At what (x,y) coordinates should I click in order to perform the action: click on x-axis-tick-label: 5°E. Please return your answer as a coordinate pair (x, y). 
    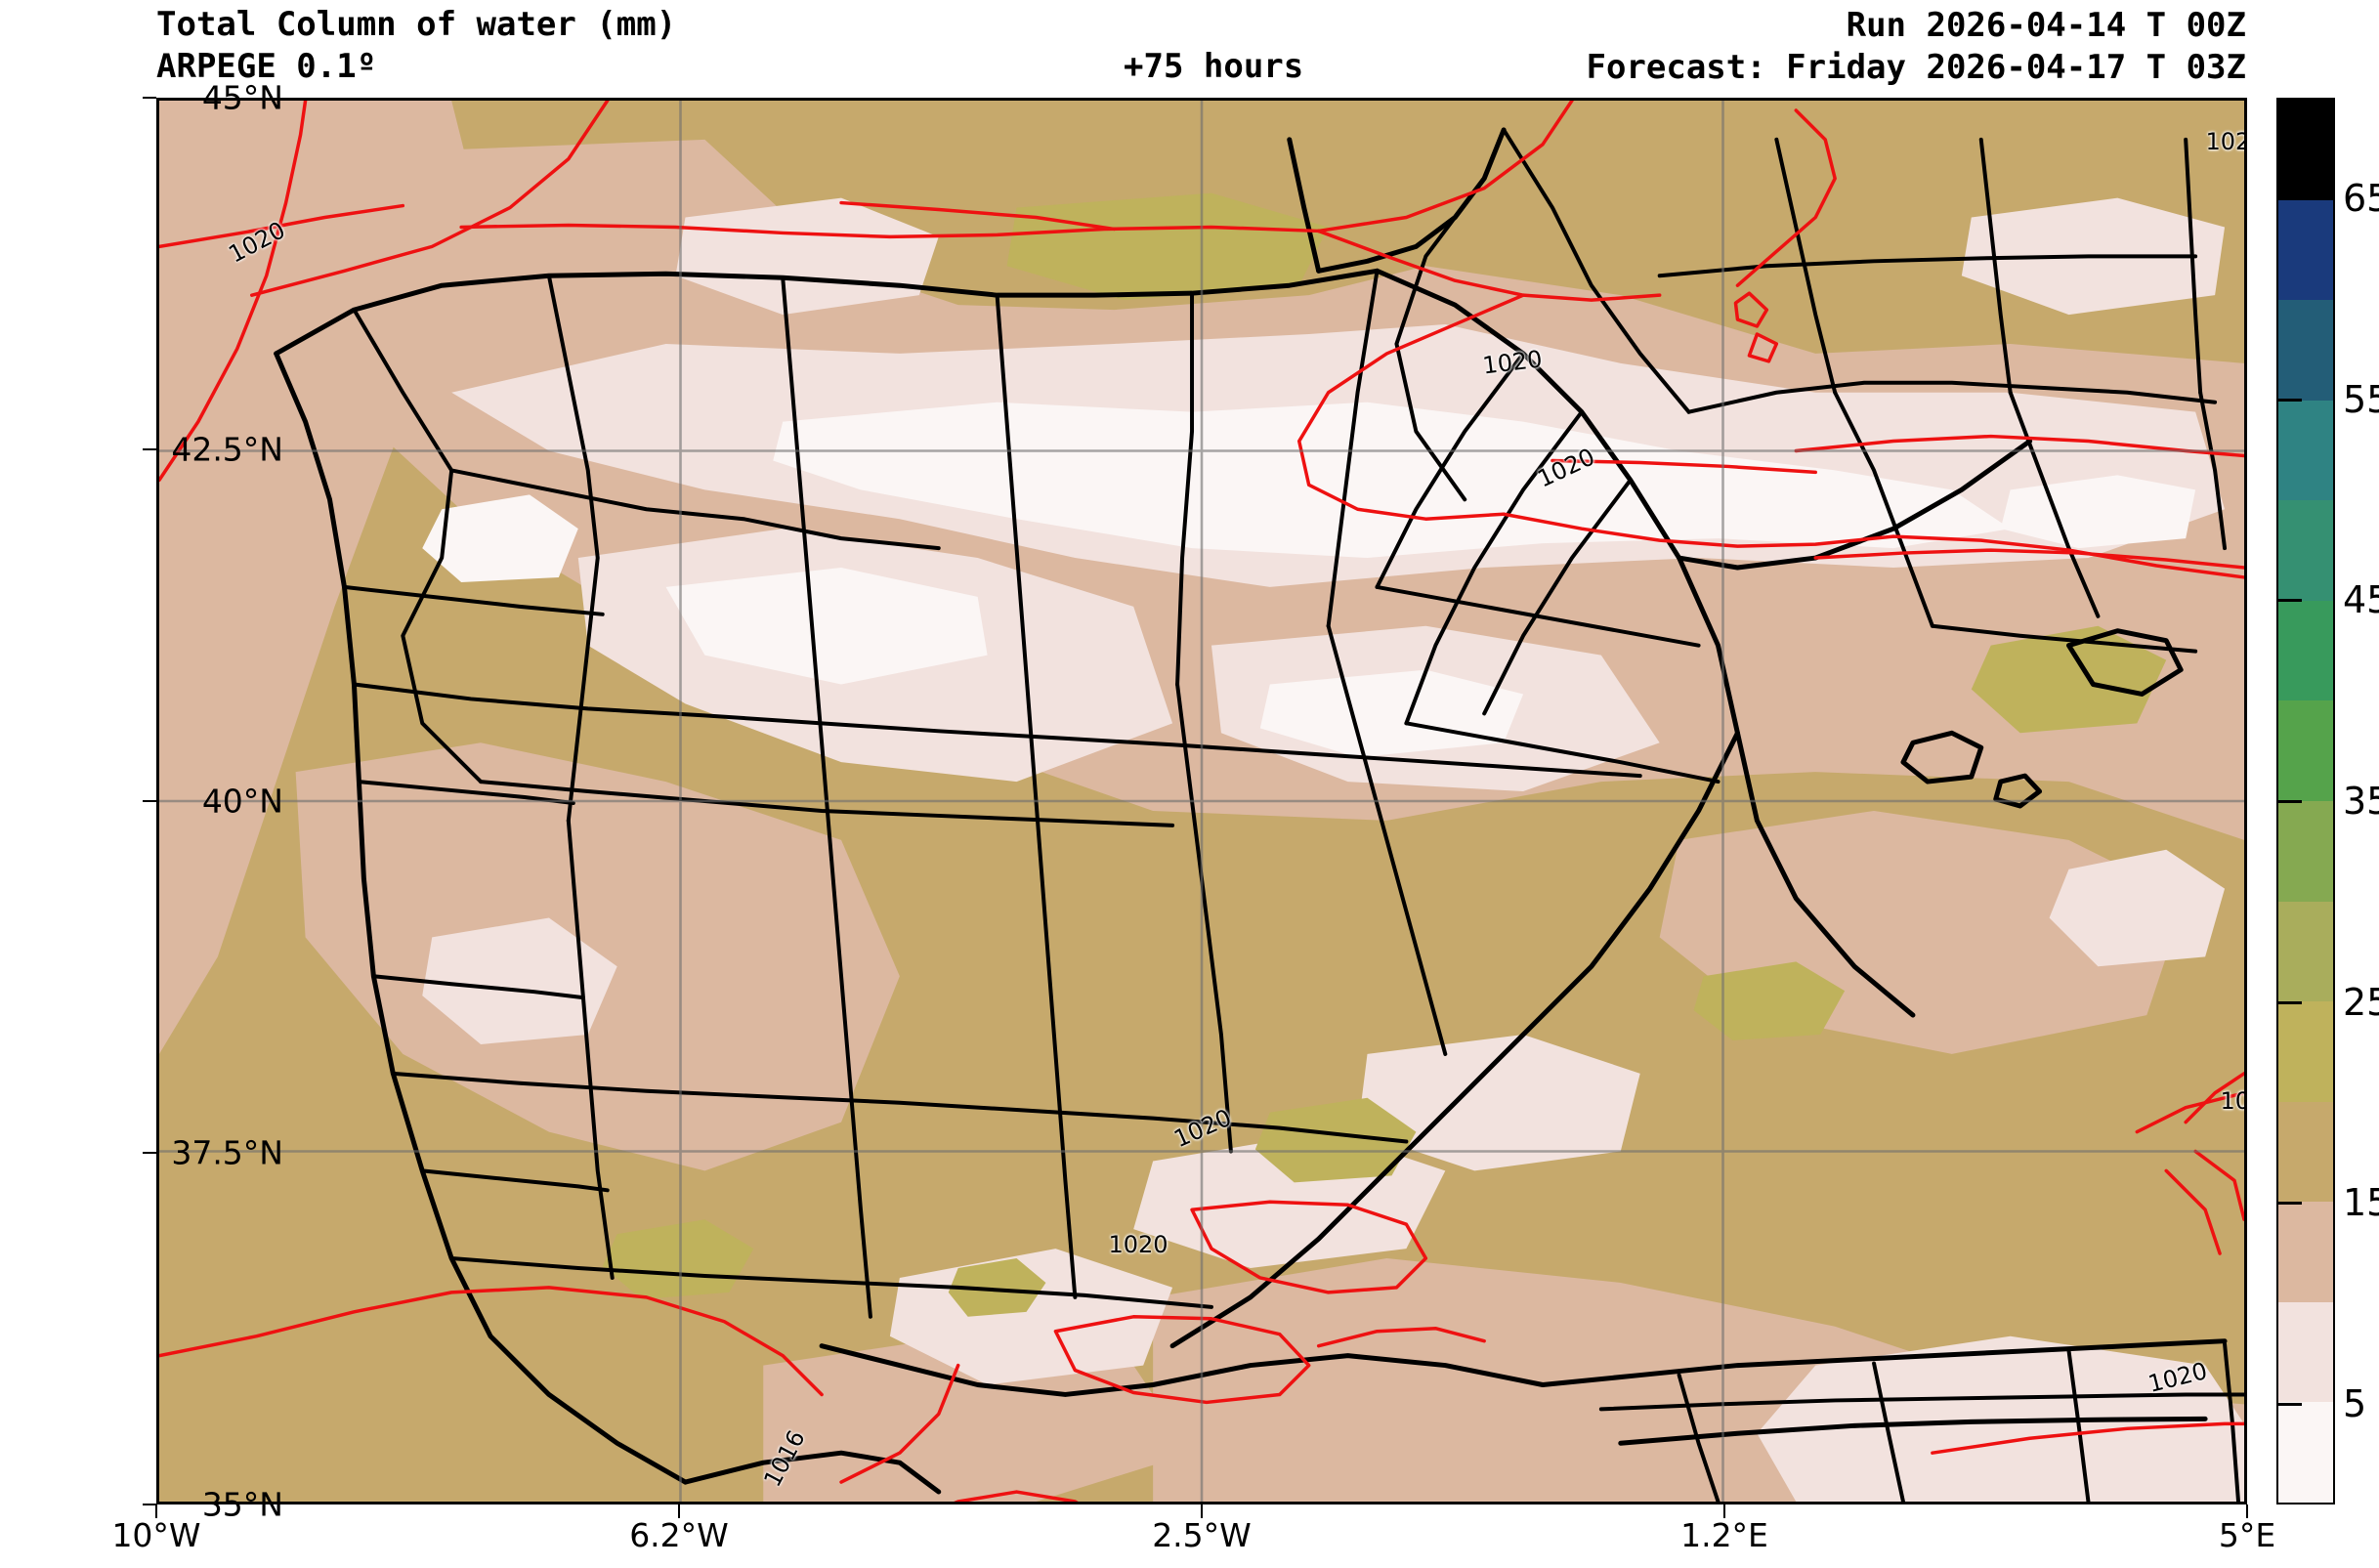
    Looking at the image, I should click on (2247, 1535).